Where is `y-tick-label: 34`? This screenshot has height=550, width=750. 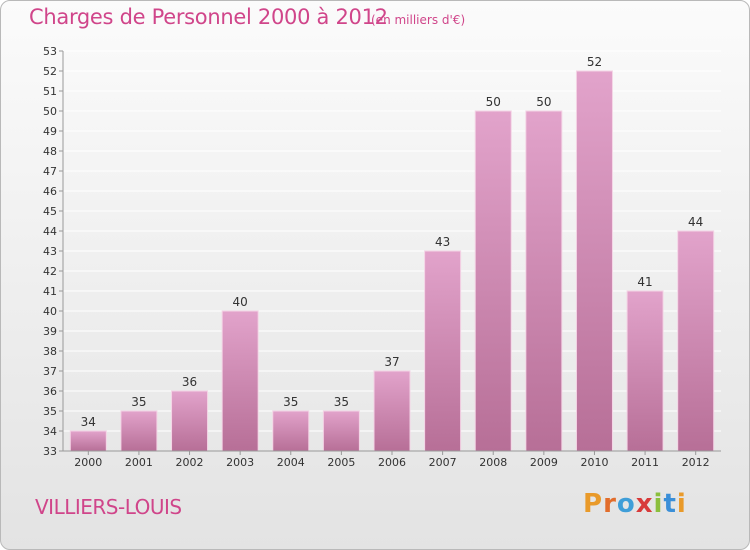
y-tick-label: 34 is located at coordinates (50, 431).